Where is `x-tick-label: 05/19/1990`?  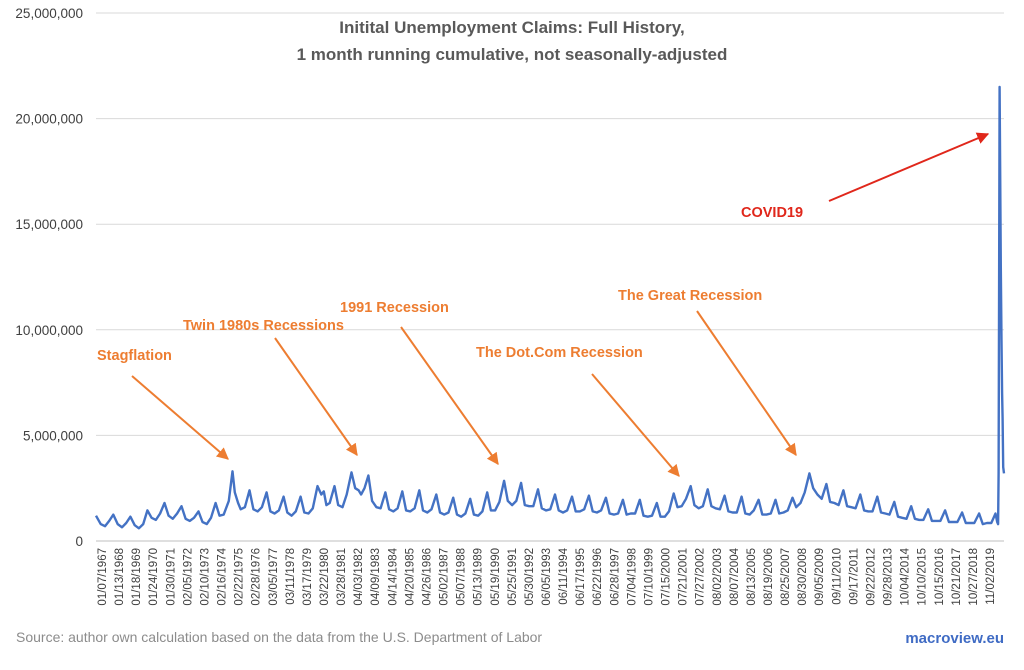
x-tick-label: 05/19/1990 is located at coordinates (496, 577).